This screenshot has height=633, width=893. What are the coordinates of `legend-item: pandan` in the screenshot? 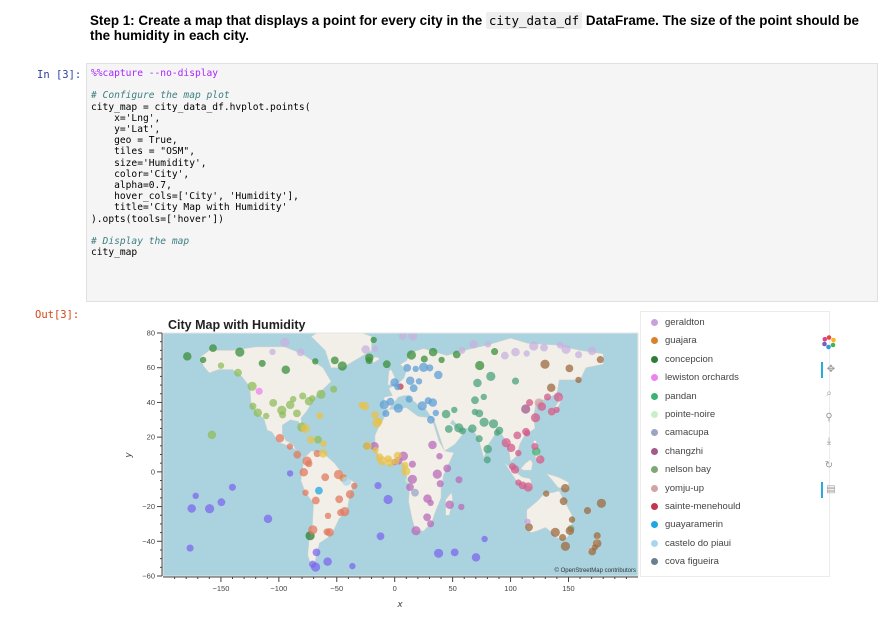 It's located at (674, 396).